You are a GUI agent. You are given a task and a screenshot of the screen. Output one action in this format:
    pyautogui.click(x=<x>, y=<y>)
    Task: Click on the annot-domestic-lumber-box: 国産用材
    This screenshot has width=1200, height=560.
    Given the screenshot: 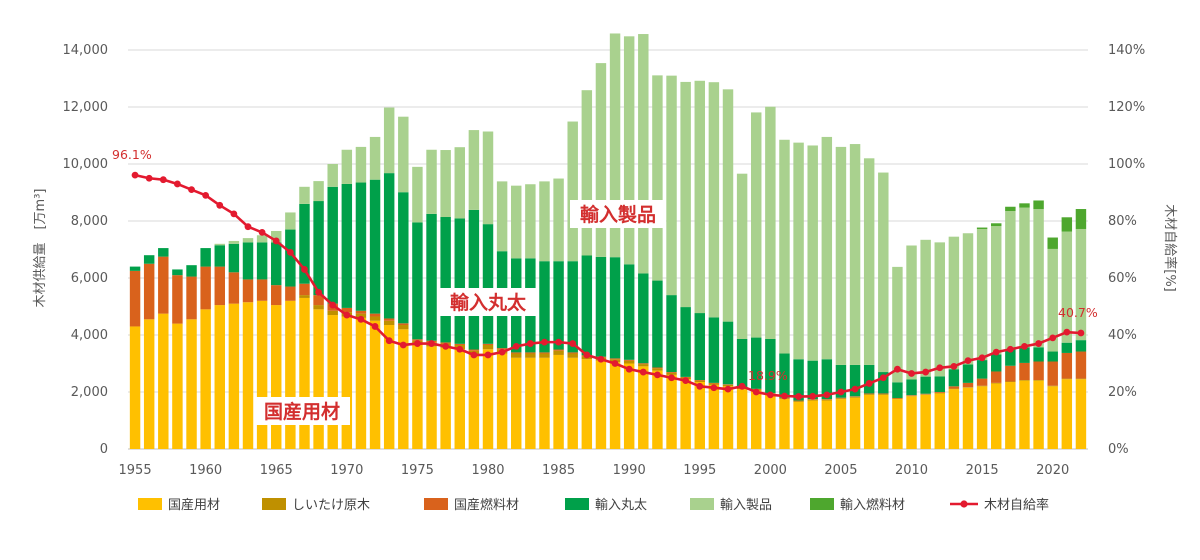 What is the action you would take?
    pyautogui.click(x=302, y=411)
    